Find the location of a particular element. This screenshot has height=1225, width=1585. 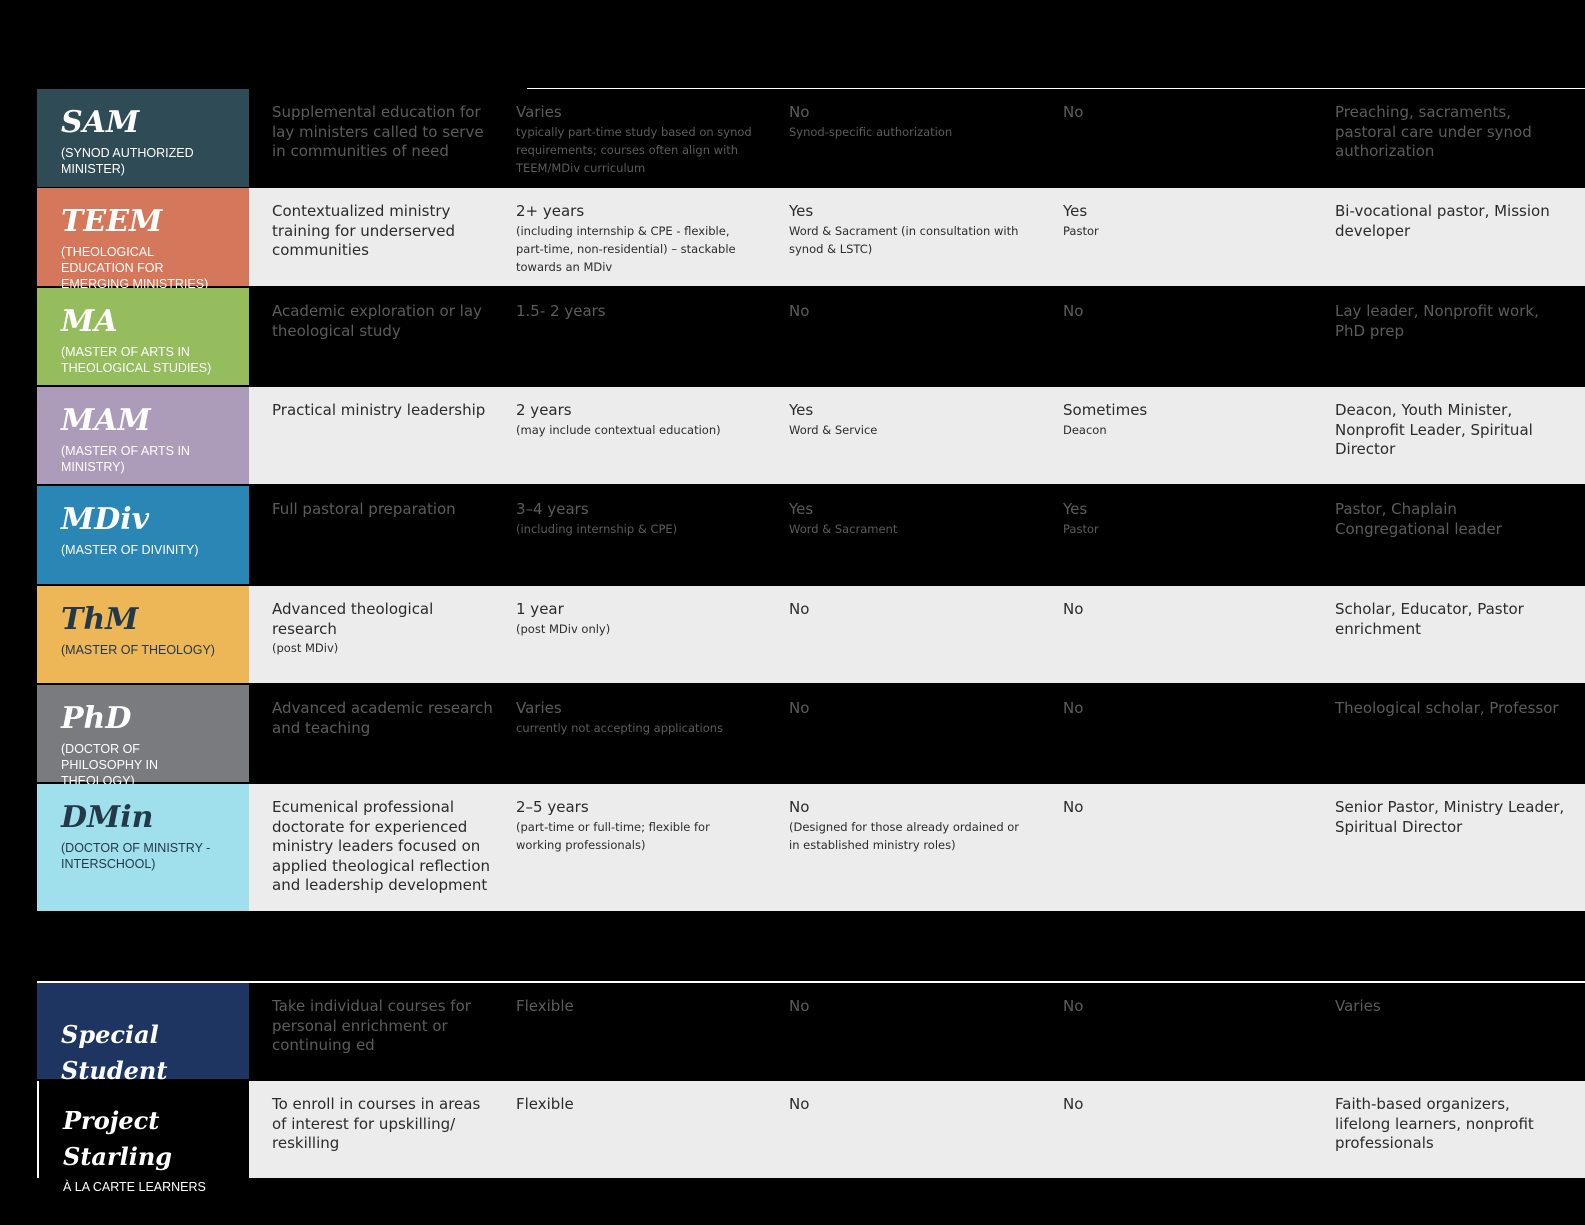

cell-text: 3–4 years is located at coordinates (552, 509).